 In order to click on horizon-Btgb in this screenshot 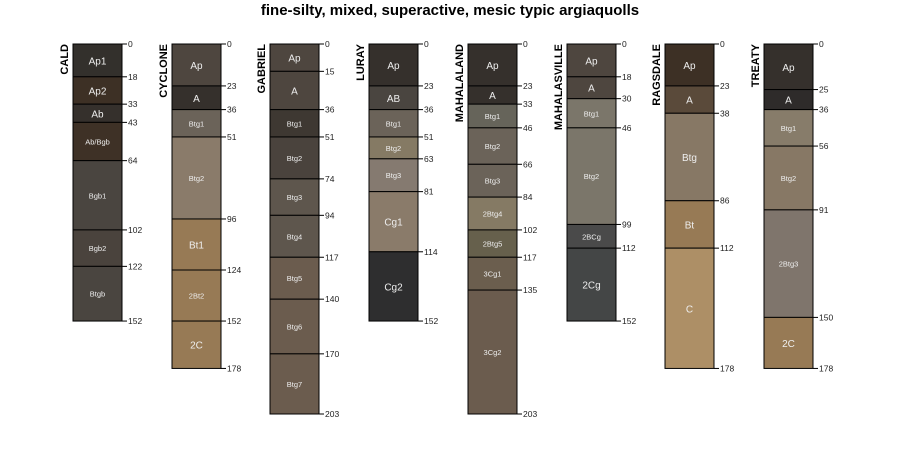, I will do `click(97, 293)`.